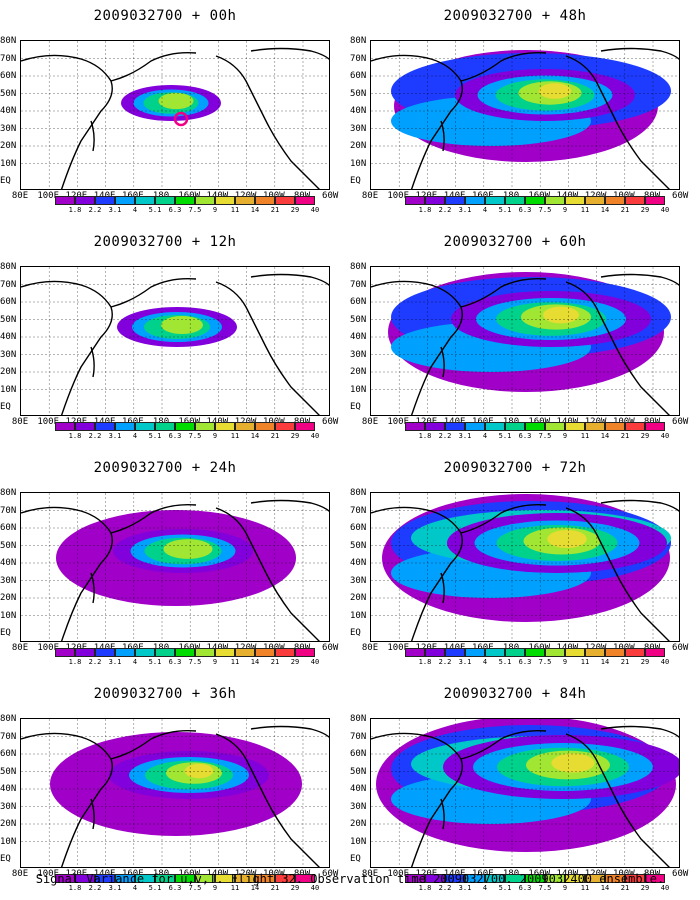  What do you see at coordinates (485, 888) in the screenshot?
I see `colorbar-label: 4` at bounding box center [485, 888].